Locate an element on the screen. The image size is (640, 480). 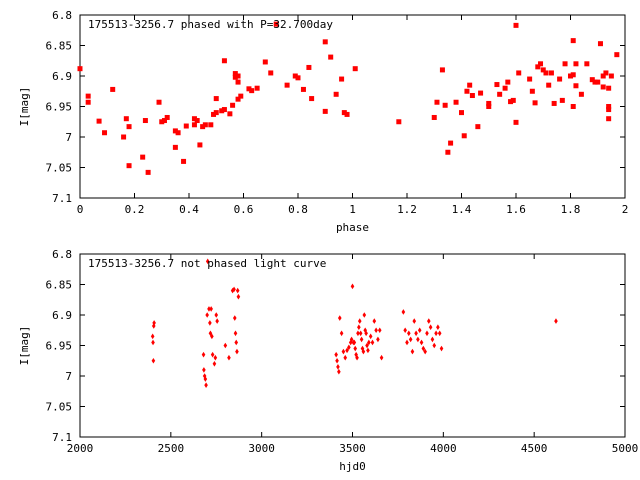
x-axis-title: phase is located at coordinates (352, 227).